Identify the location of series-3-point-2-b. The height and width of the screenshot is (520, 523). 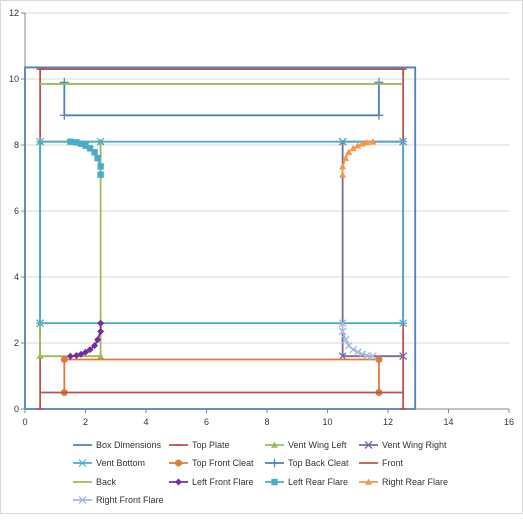
(342, 356).